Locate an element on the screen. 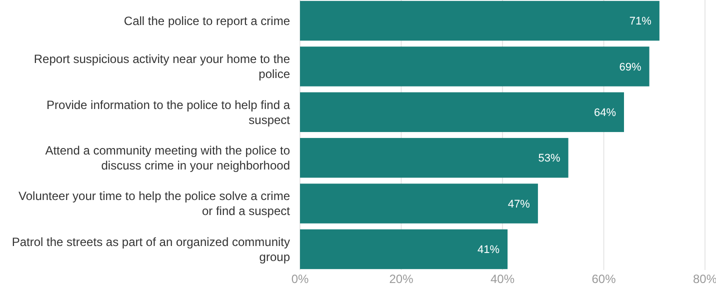 The image size is (716, 288). data-label: 71% is located at coordinates (640, 22).